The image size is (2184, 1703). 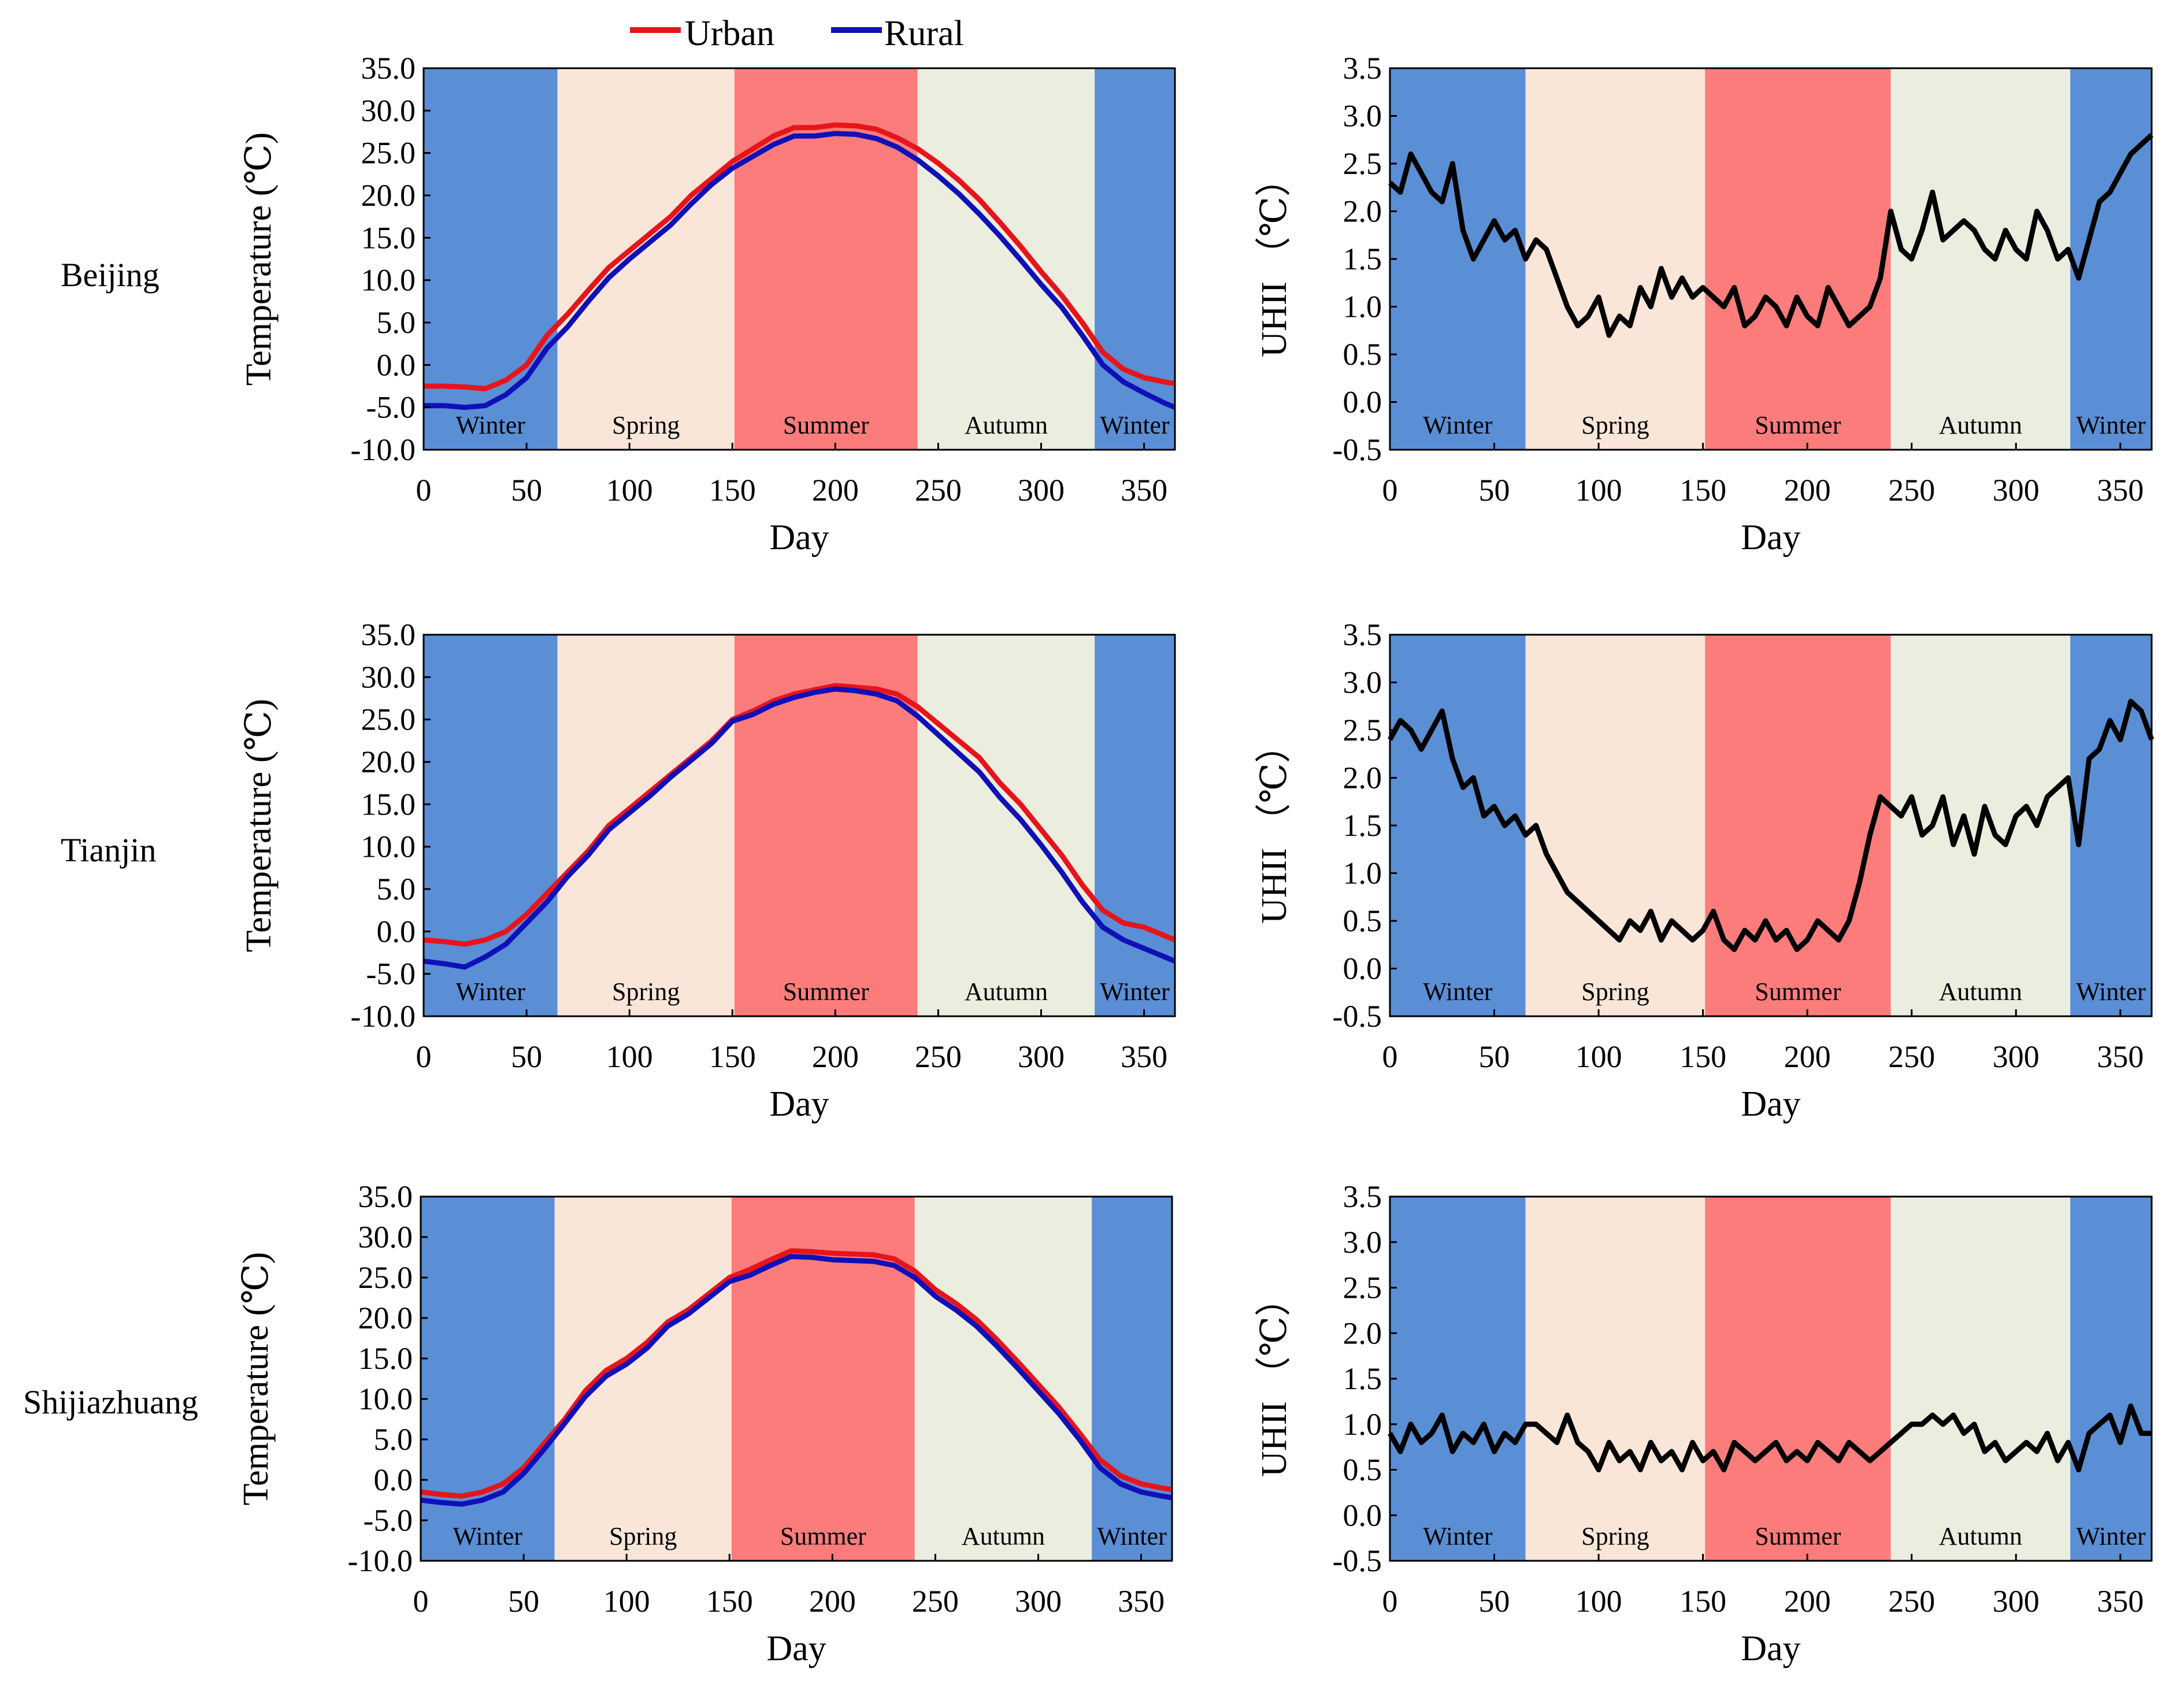 What do you see at coordinates (388, 280) in the screenshot?
I see `beijing-temperature-ytick-label: 10.0` at bounding box center [388, 280].